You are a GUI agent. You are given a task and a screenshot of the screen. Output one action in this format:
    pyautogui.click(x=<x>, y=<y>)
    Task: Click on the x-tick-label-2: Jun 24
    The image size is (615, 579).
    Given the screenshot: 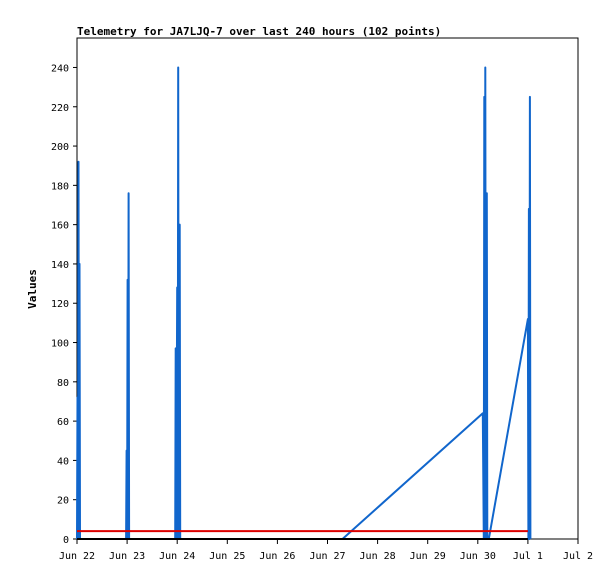 What is the action you would take?
    pyautogui.click(x=177, y=556)
    